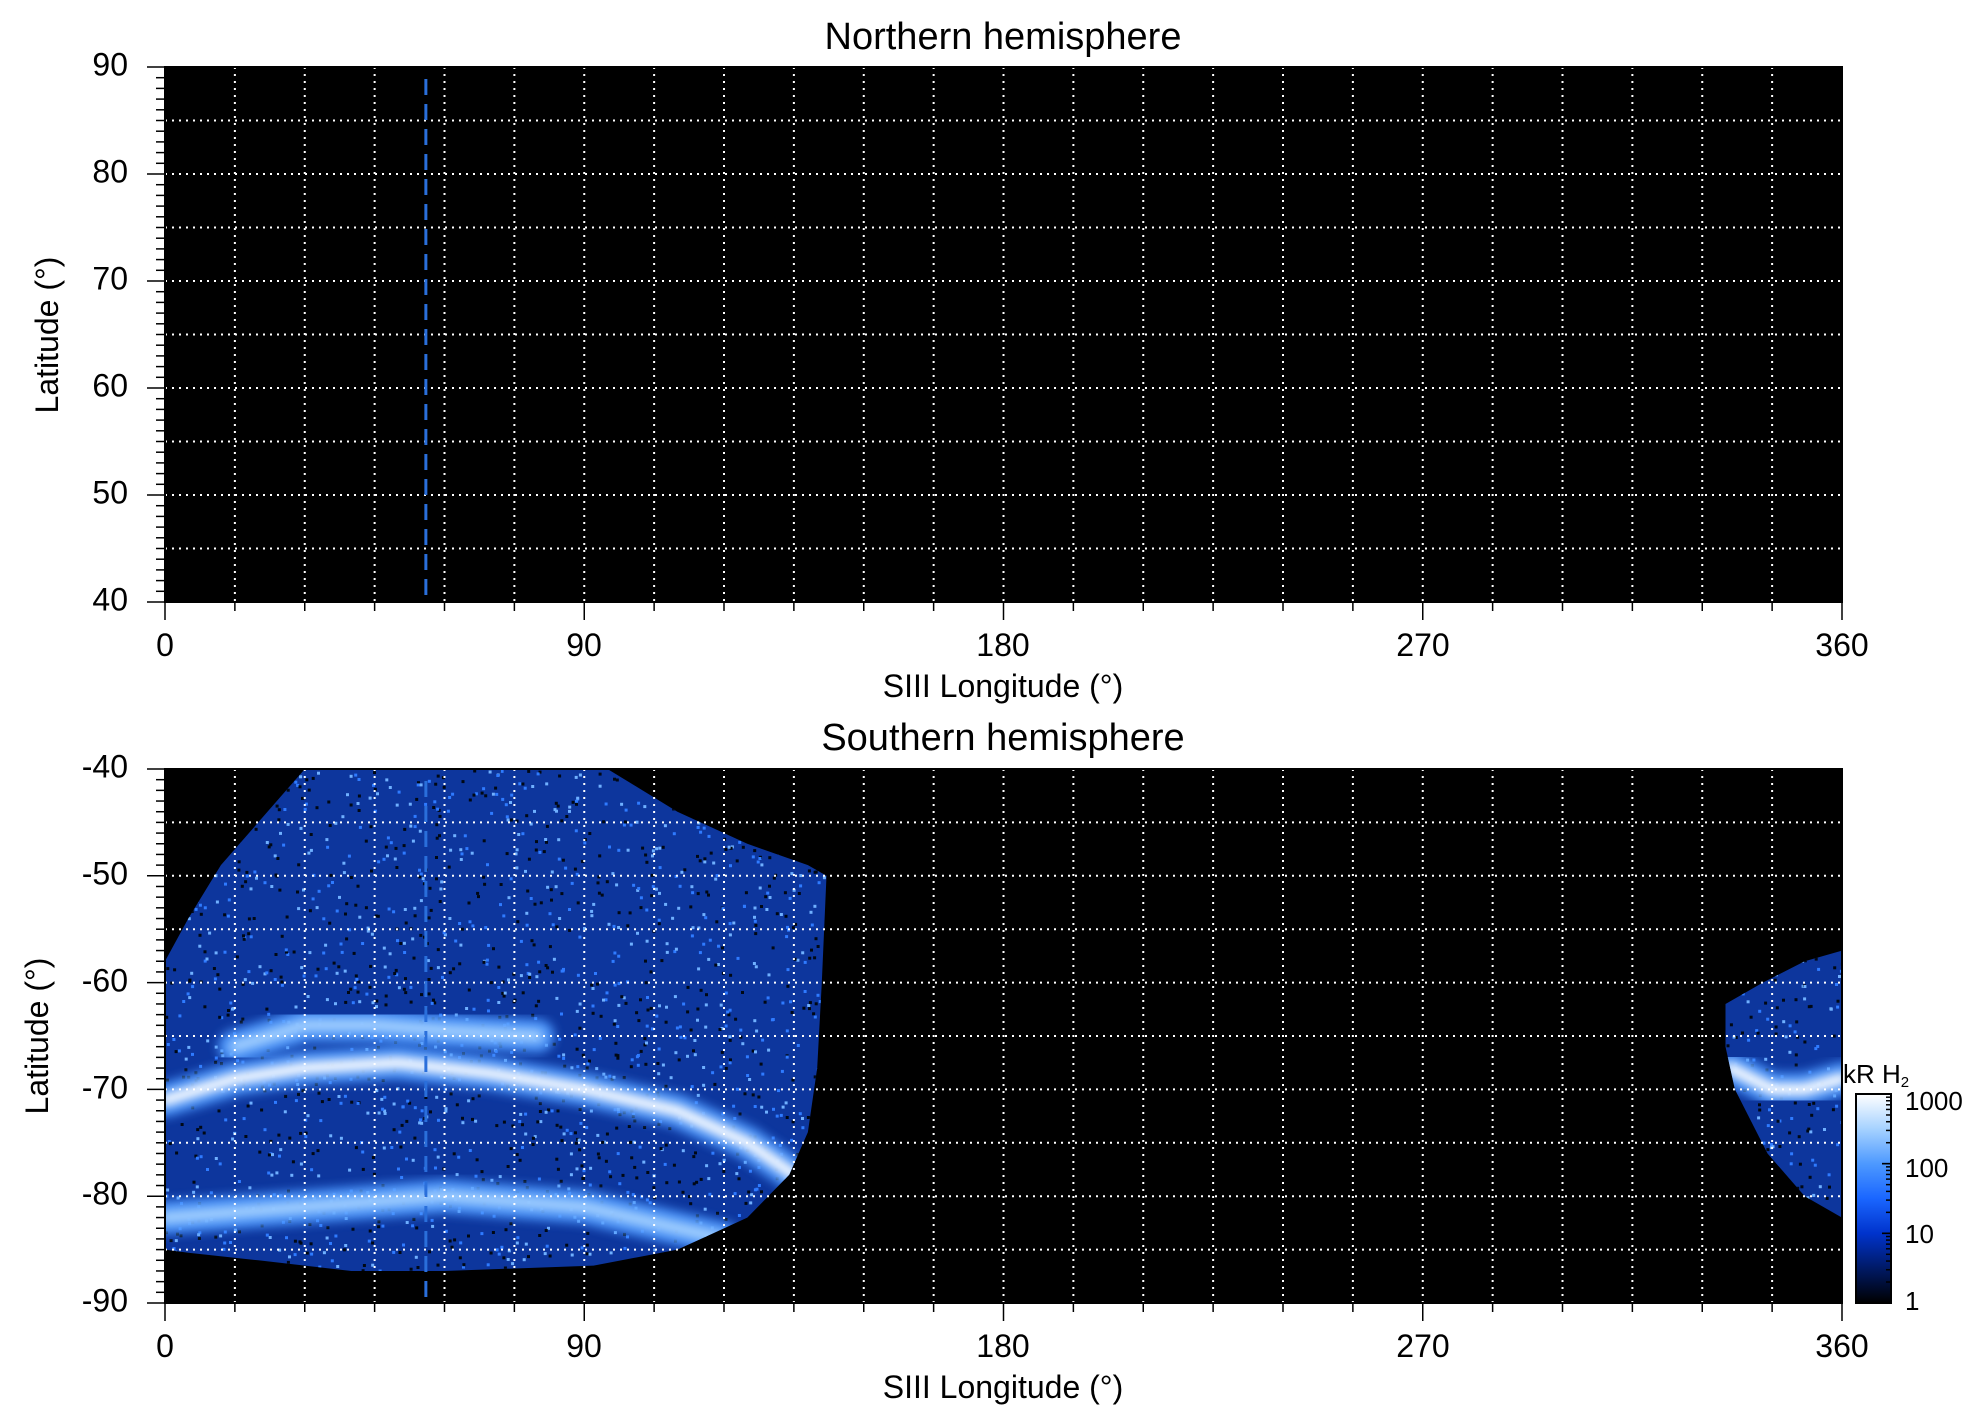 This screenshot has width=1983, height=1423. What do you see at coordinates (1422, 645) in the screenshot?
I see `x-tick-label: 270` at bounding box center [1422, 645].